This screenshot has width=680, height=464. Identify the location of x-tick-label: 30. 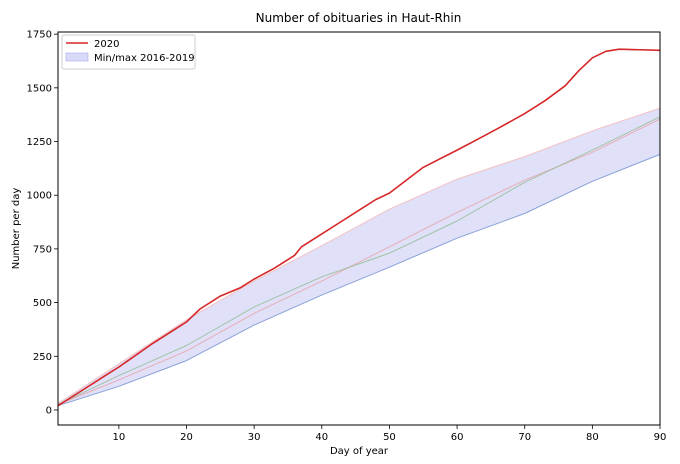
(254, 437).